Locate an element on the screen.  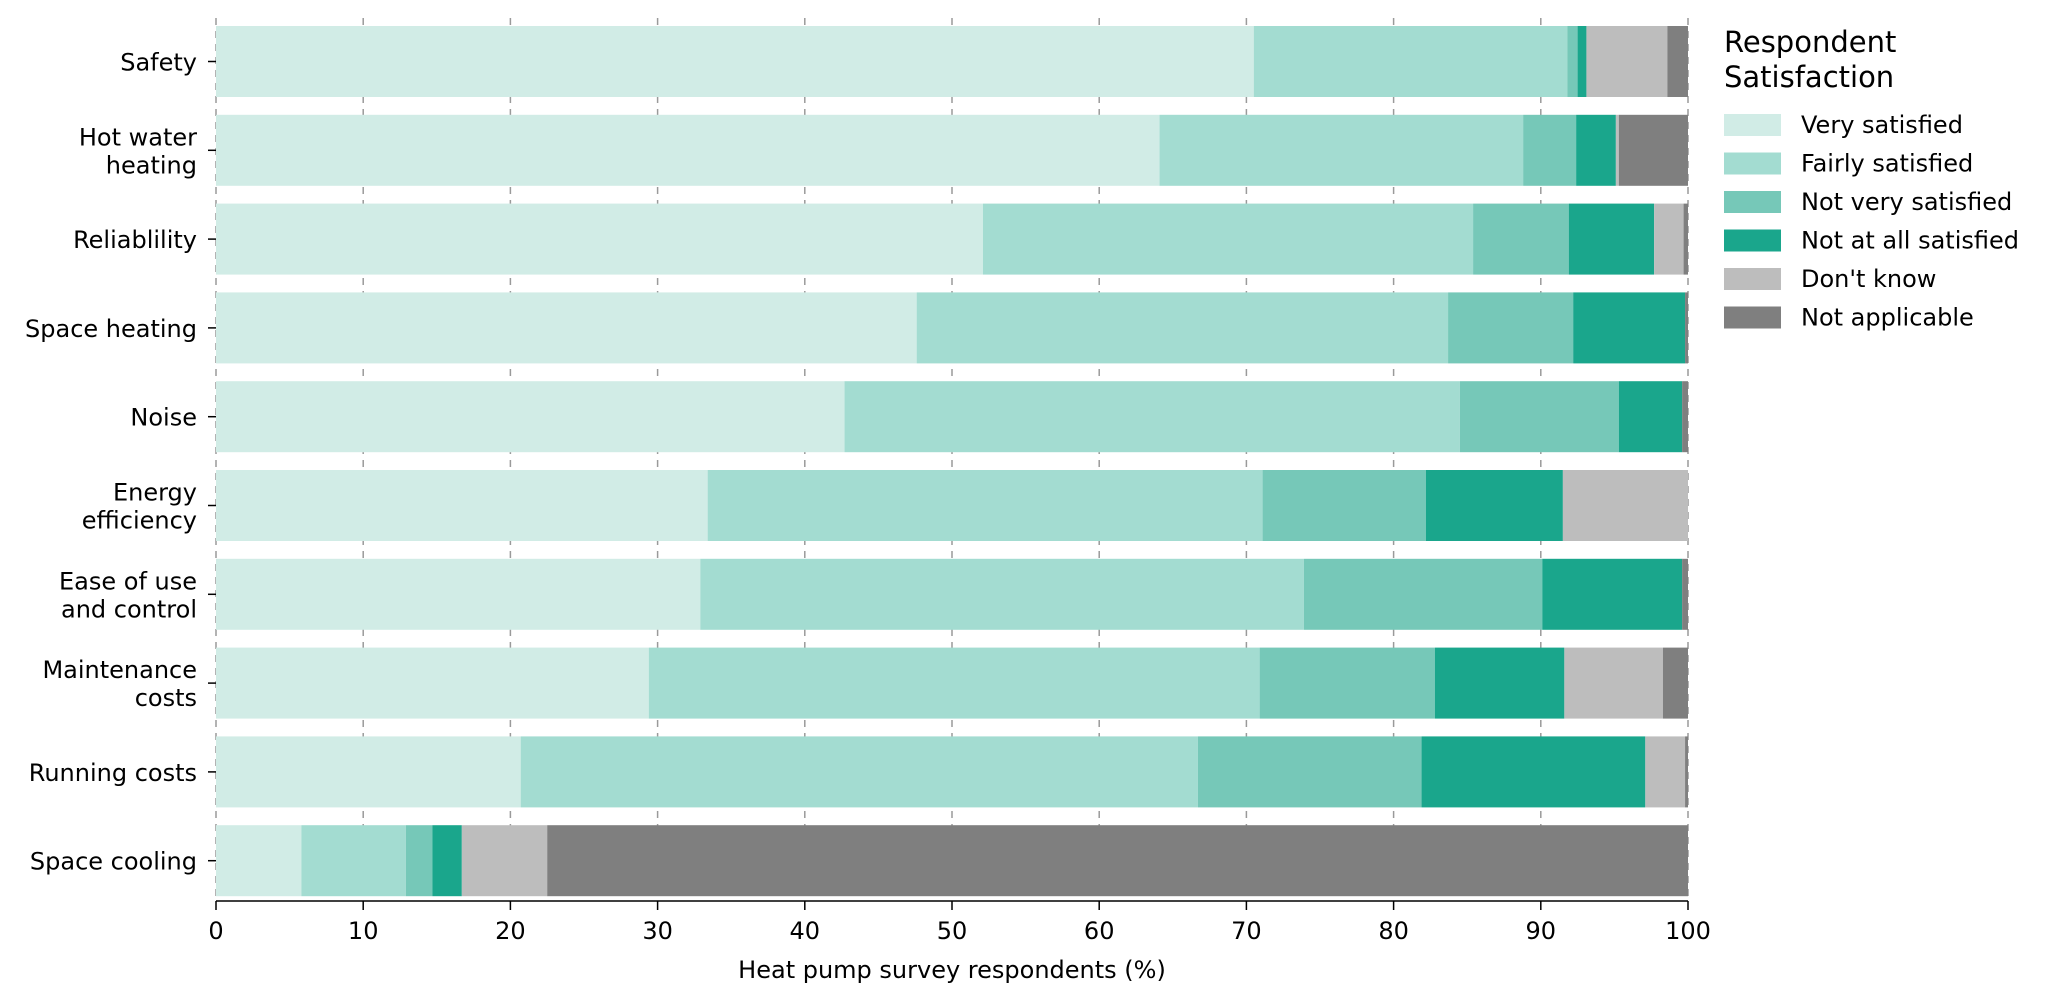
legend-label: Fairly satisfied is located at coordinates (1887, 164).